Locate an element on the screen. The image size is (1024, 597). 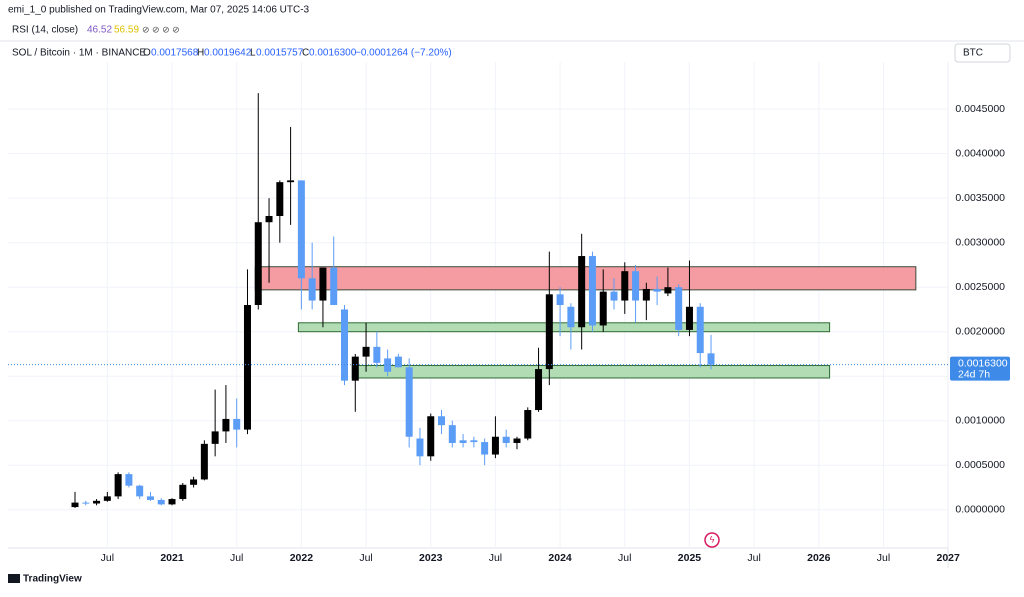
x-tick-label: 2026 is located at coordinates (819, 558).